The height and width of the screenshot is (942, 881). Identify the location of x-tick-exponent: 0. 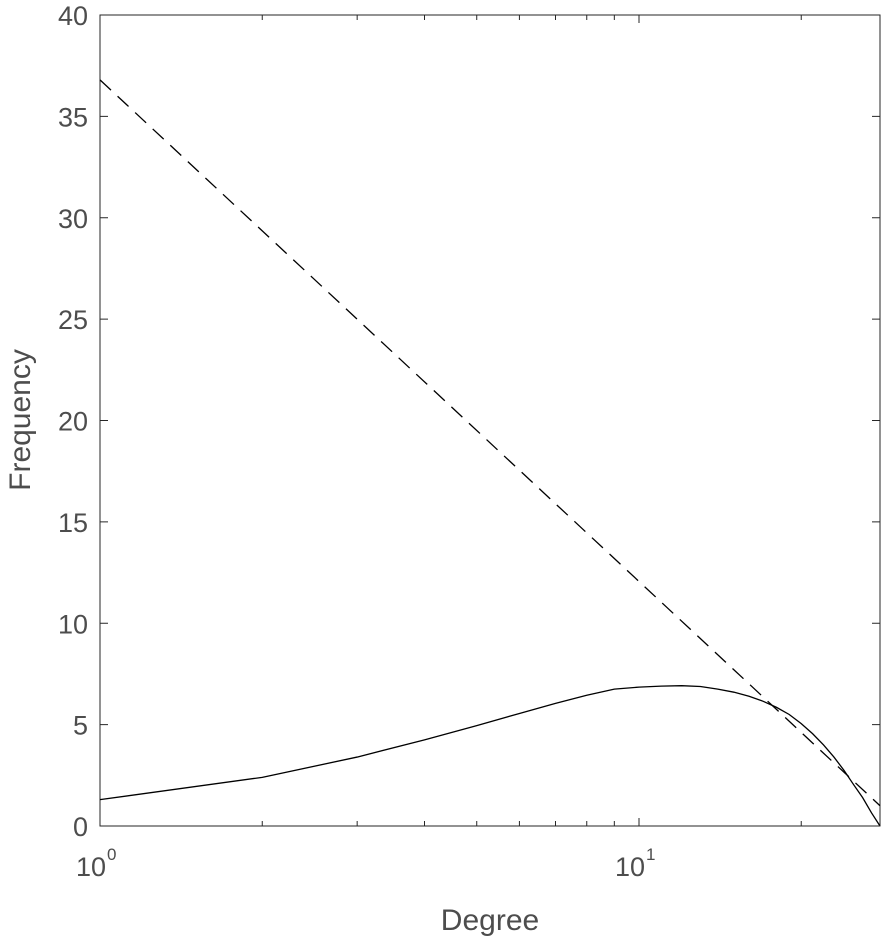
(111, 854).